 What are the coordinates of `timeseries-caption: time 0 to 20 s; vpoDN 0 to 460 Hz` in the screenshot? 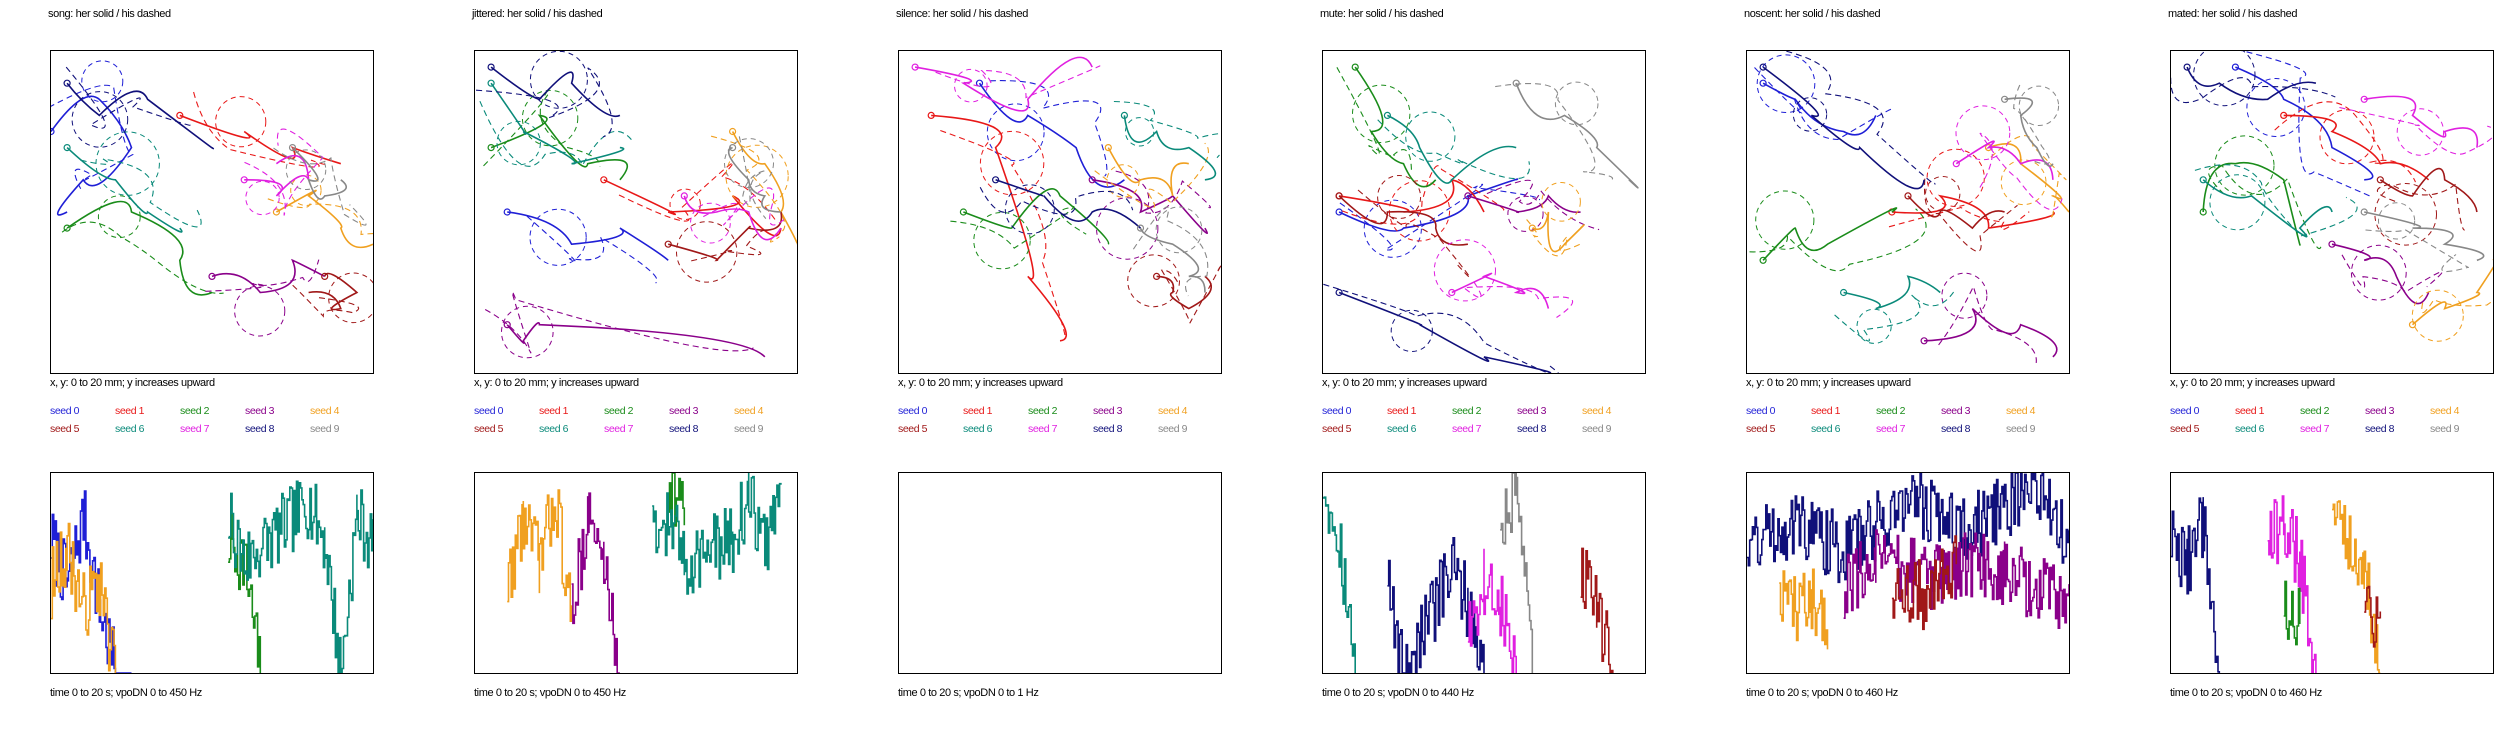 It's located at (2246, 693).